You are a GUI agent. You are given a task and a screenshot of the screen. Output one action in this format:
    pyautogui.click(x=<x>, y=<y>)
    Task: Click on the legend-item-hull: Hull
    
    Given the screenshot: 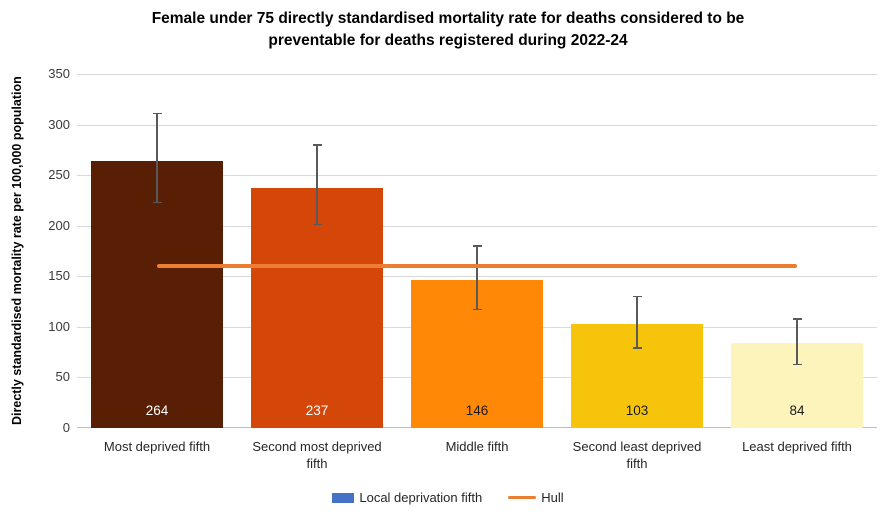 What is the action you would take?
    pyautogui.click(x=536, y=497)
    